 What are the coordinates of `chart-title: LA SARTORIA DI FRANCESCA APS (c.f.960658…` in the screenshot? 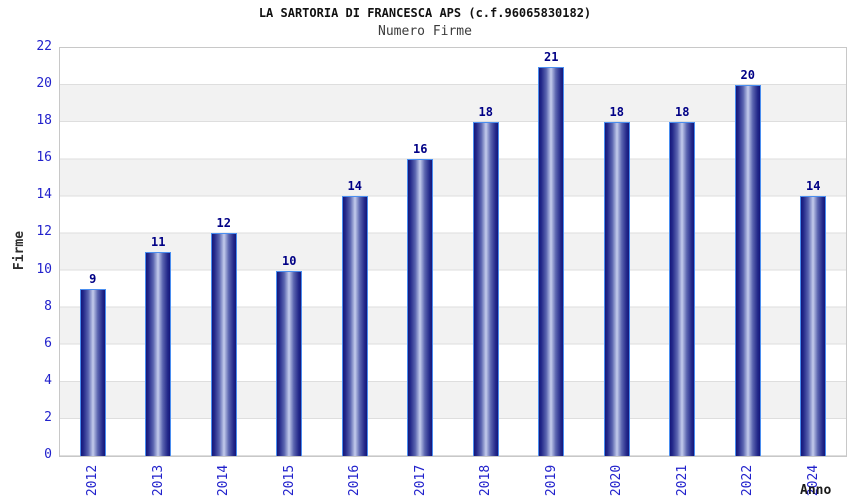 It's located at (425, 13).